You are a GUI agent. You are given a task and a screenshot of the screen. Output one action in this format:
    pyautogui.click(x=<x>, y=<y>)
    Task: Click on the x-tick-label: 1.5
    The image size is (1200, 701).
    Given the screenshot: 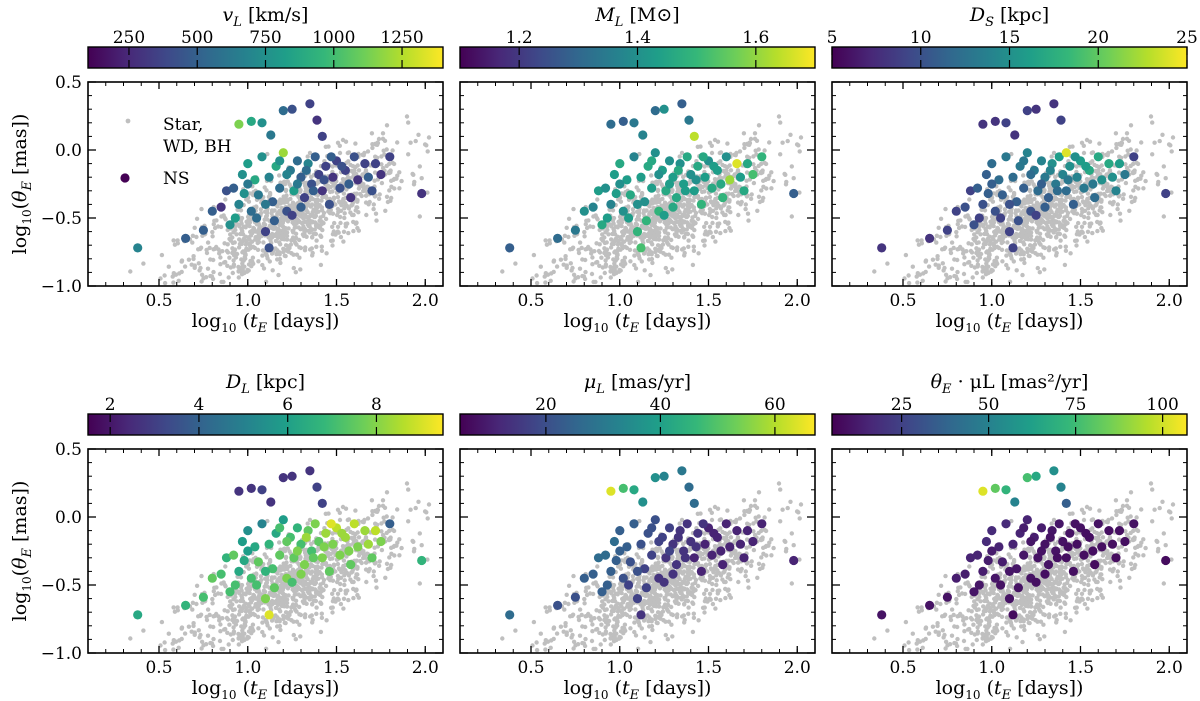 What is the action you would take?
    pyautogui.click(x=336, y=668)
    